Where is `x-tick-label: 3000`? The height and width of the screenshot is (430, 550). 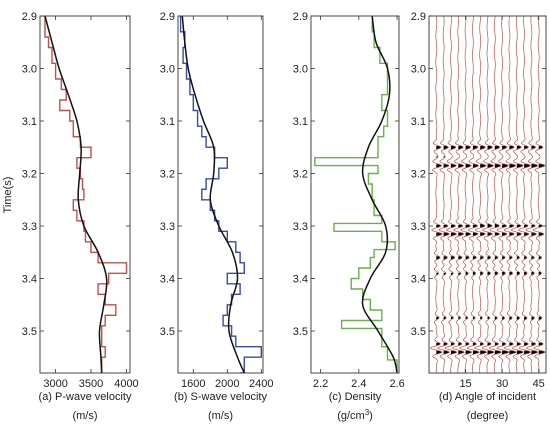
x-tick-label: 3000 is located at coordinates (55, 384).